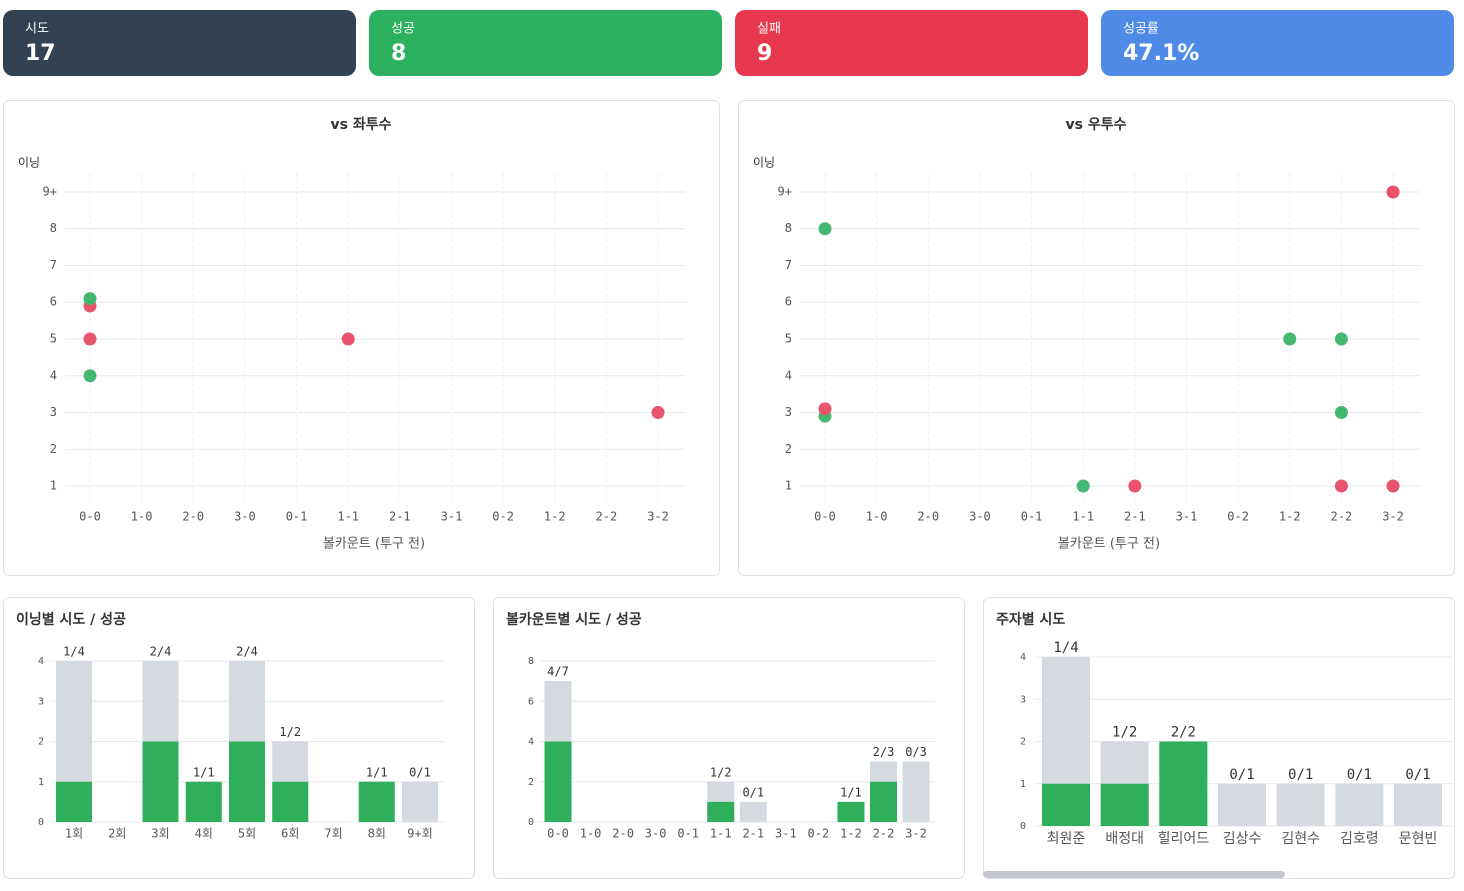 This screenshot has height=891, width=1464. What do you see at coordinates (788, 265) in the screenshot?
I see `y-tick-label: 7` at bounding box center [788, 265].